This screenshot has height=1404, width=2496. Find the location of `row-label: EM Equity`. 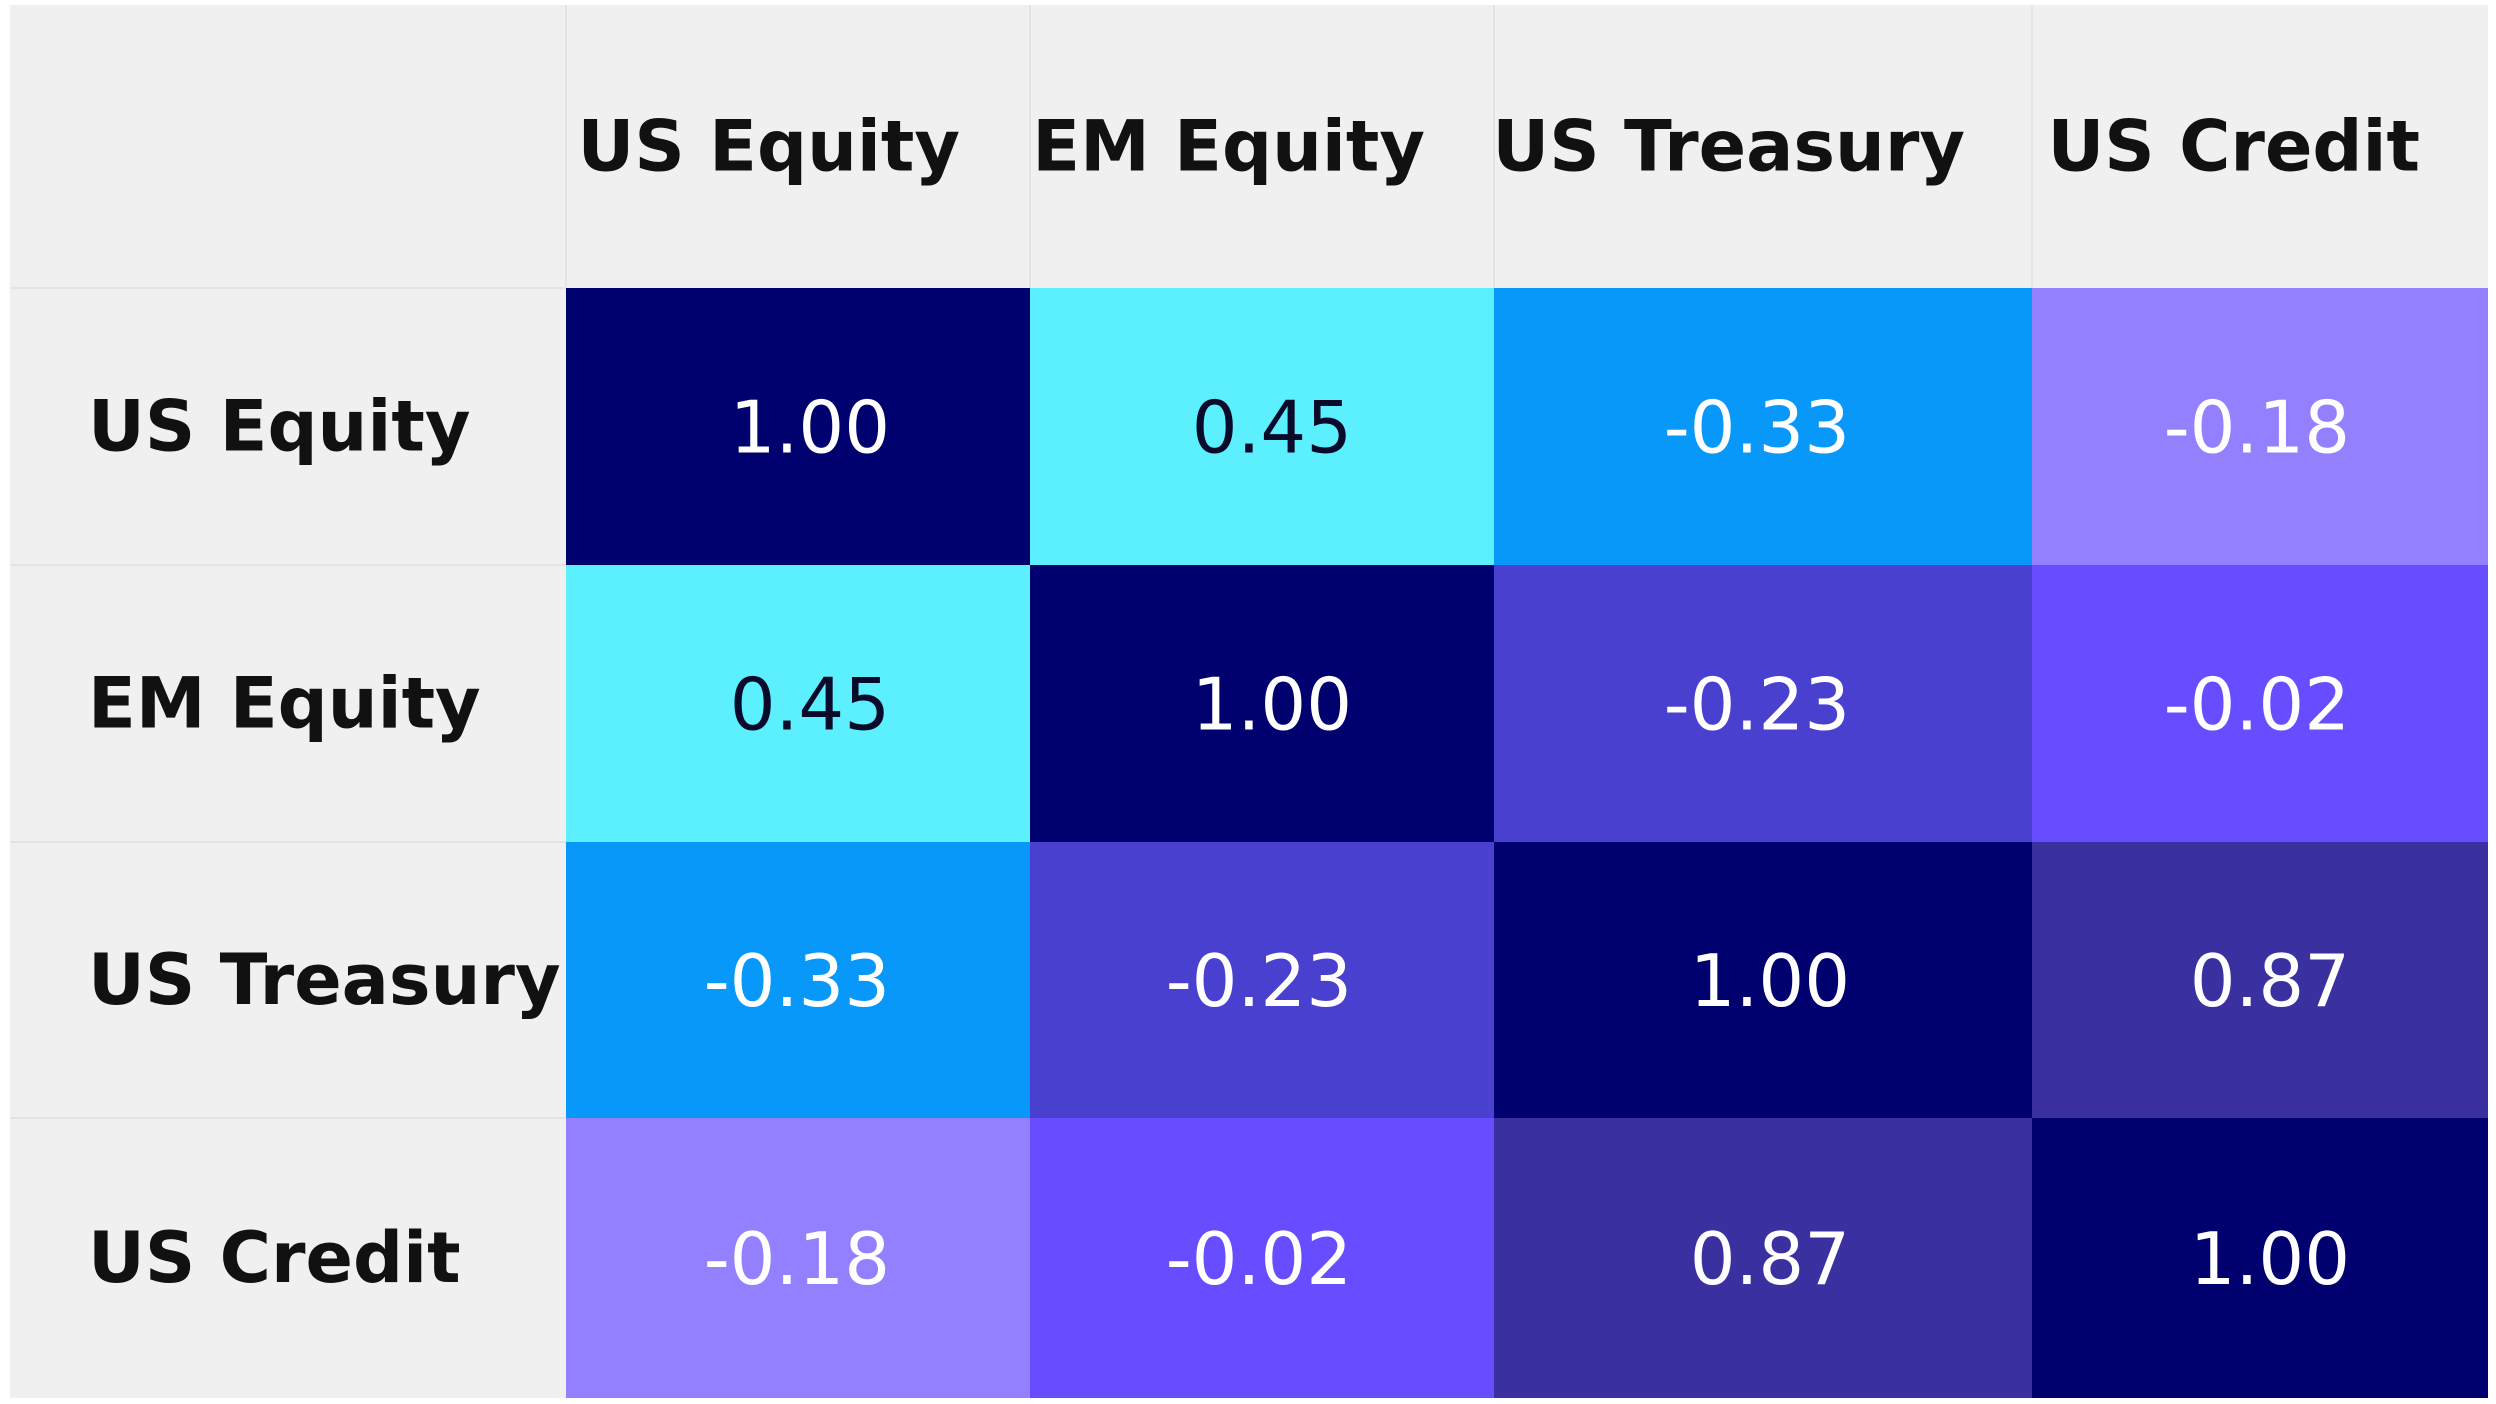

row-label: EM Equity is located at coordinates (284, 704).